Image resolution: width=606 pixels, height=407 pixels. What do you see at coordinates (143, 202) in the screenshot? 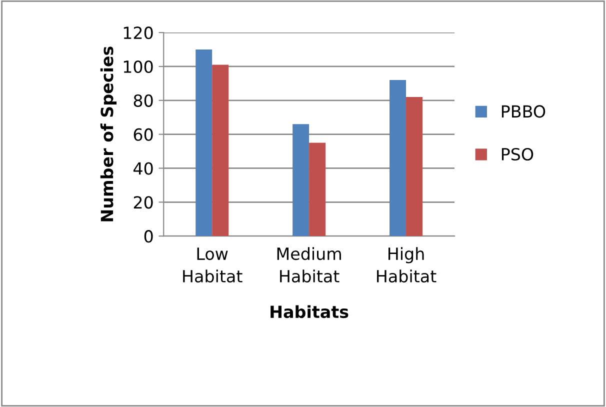
I see `y-tick-label: 20` at bounding box center [143, 202].